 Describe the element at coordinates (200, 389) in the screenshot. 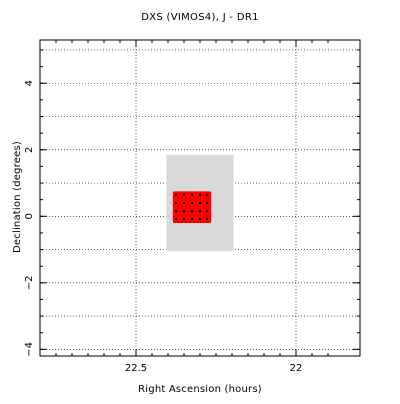

I see `x-axis-label: Right Ascension (hours)` at that location.